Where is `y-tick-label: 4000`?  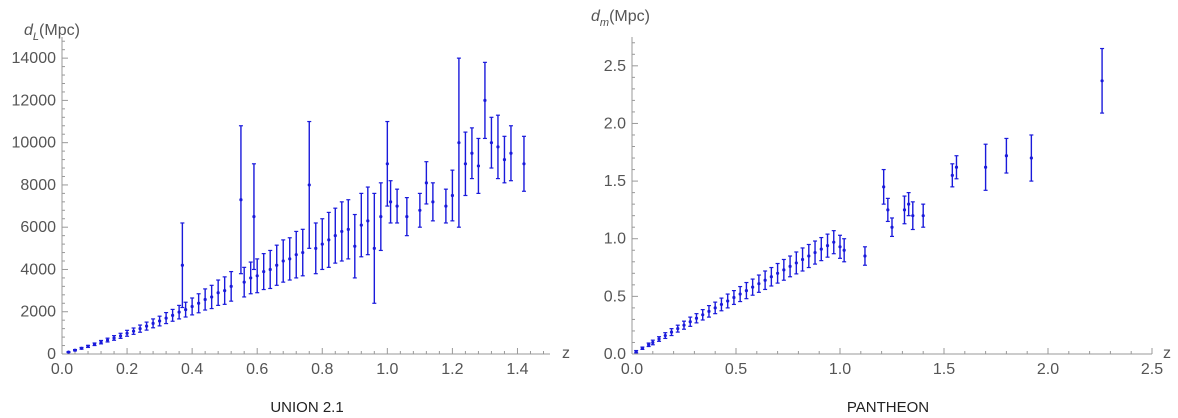
y-tick-label: 4000 is located at coordinates (38, 269).